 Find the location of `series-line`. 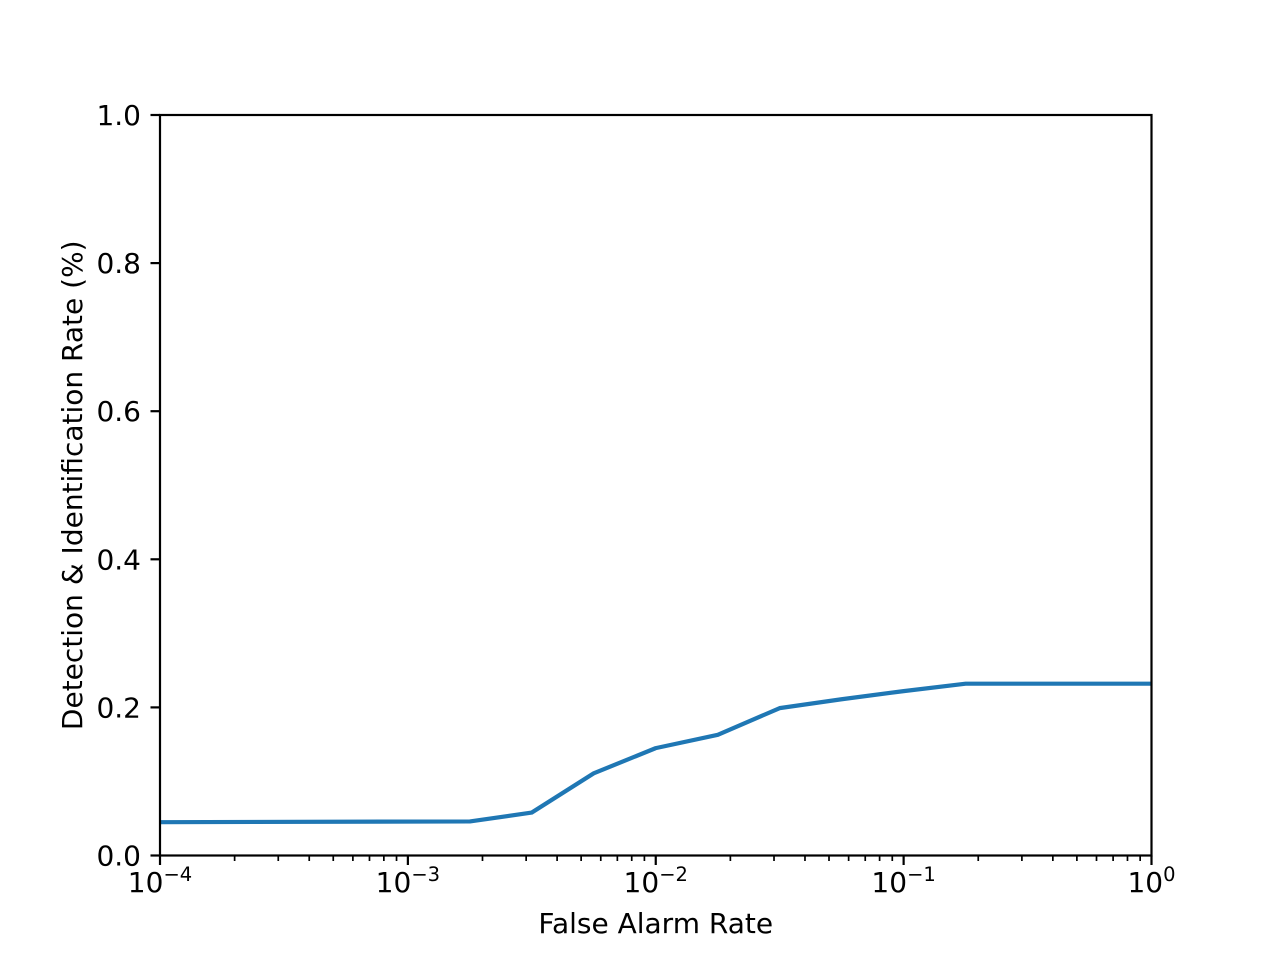

series-line is located at coordinates (655, 753).